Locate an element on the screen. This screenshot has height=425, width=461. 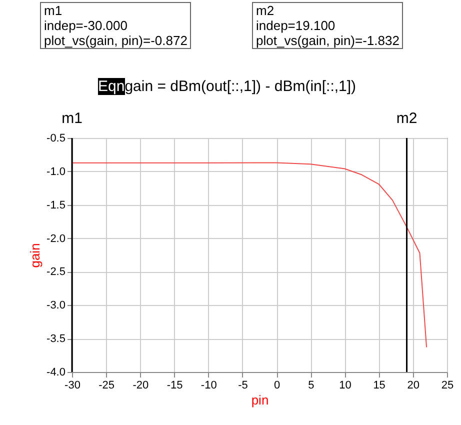
text: Eqn is located at coordinates (111, 86).